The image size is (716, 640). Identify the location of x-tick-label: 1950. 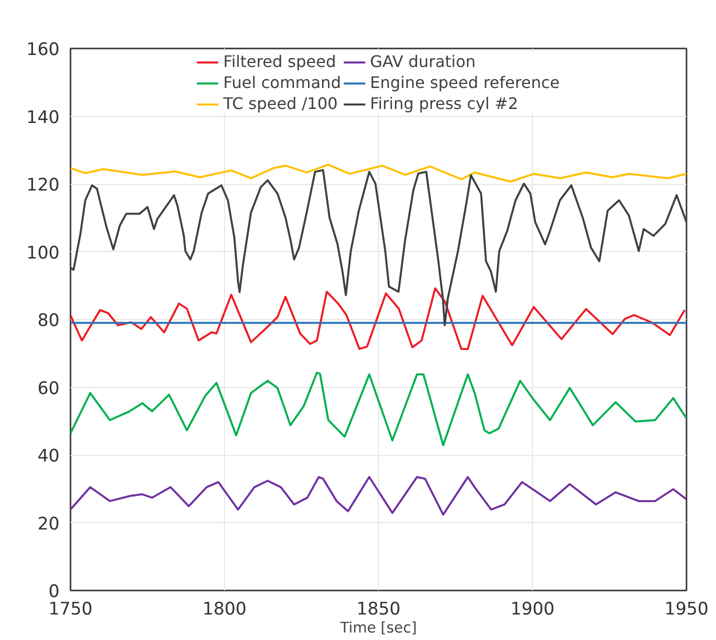
(686, 610).